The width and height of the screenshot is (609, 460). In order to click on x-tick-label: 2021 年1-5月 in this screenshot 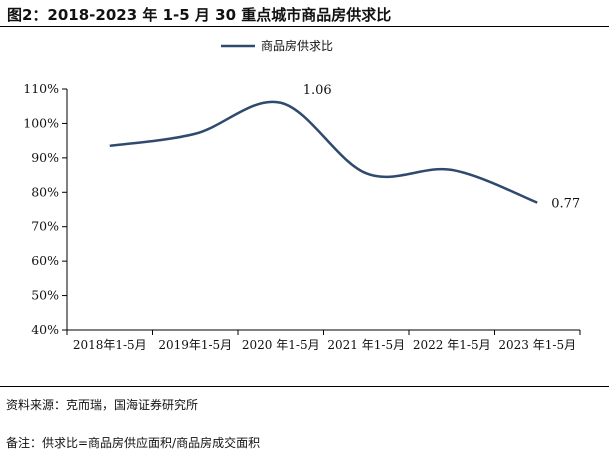, I will do `click(366, 345)`.